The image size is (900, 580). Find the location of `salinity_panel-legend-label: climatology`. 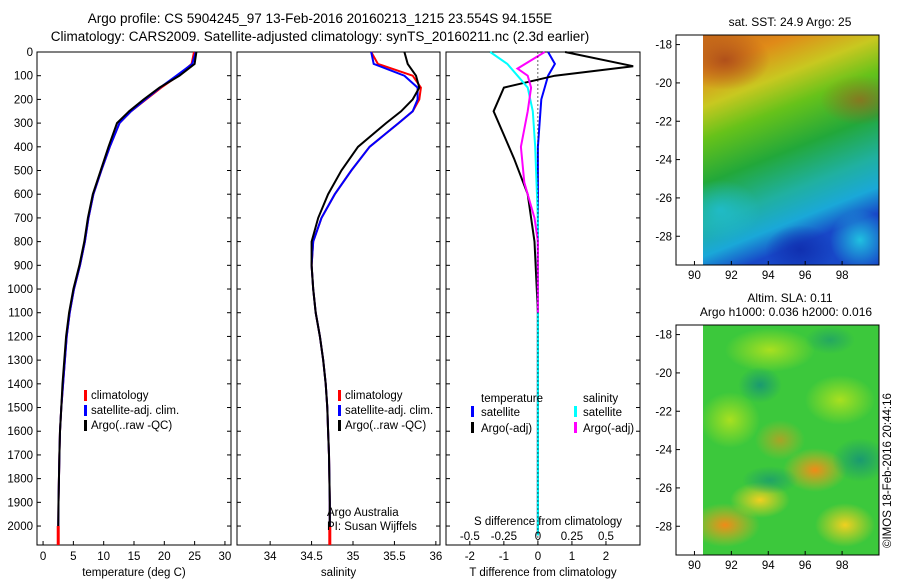

salinity_panel-legend-label: climatology is located at coordinates (374, 396).